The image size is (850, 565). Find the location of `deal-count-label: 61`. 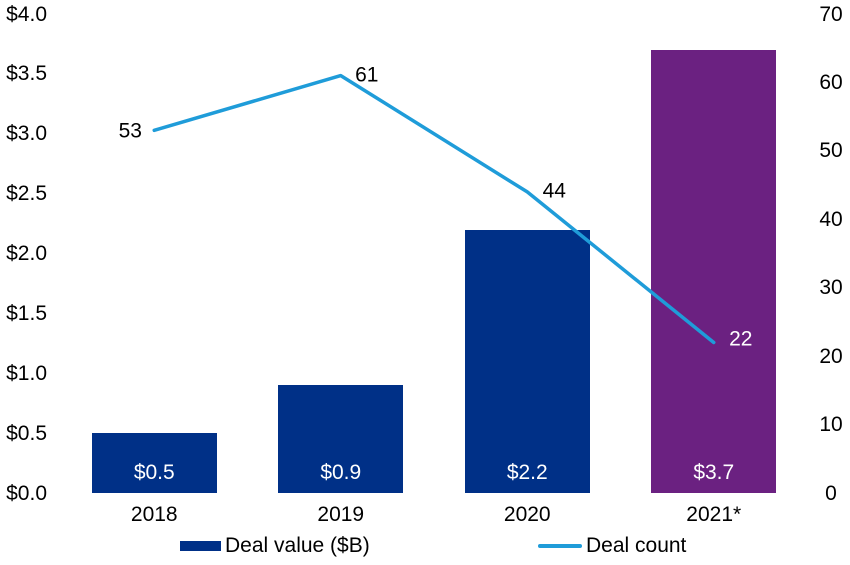

deal-count-label: 61 is located at coordinates (367, 75).